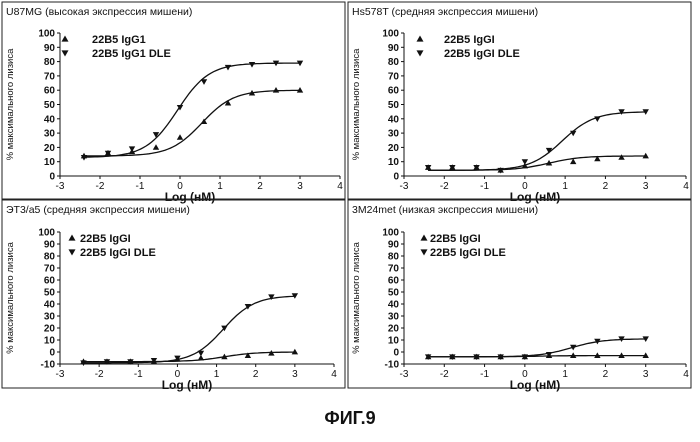 This screenshot has width=700, height=442. Describe the element at coordinates (98, 210) in the screenshot. I see `chart-title: ЭТ3/а5 (средняя экспрессия мишени)` at that location.